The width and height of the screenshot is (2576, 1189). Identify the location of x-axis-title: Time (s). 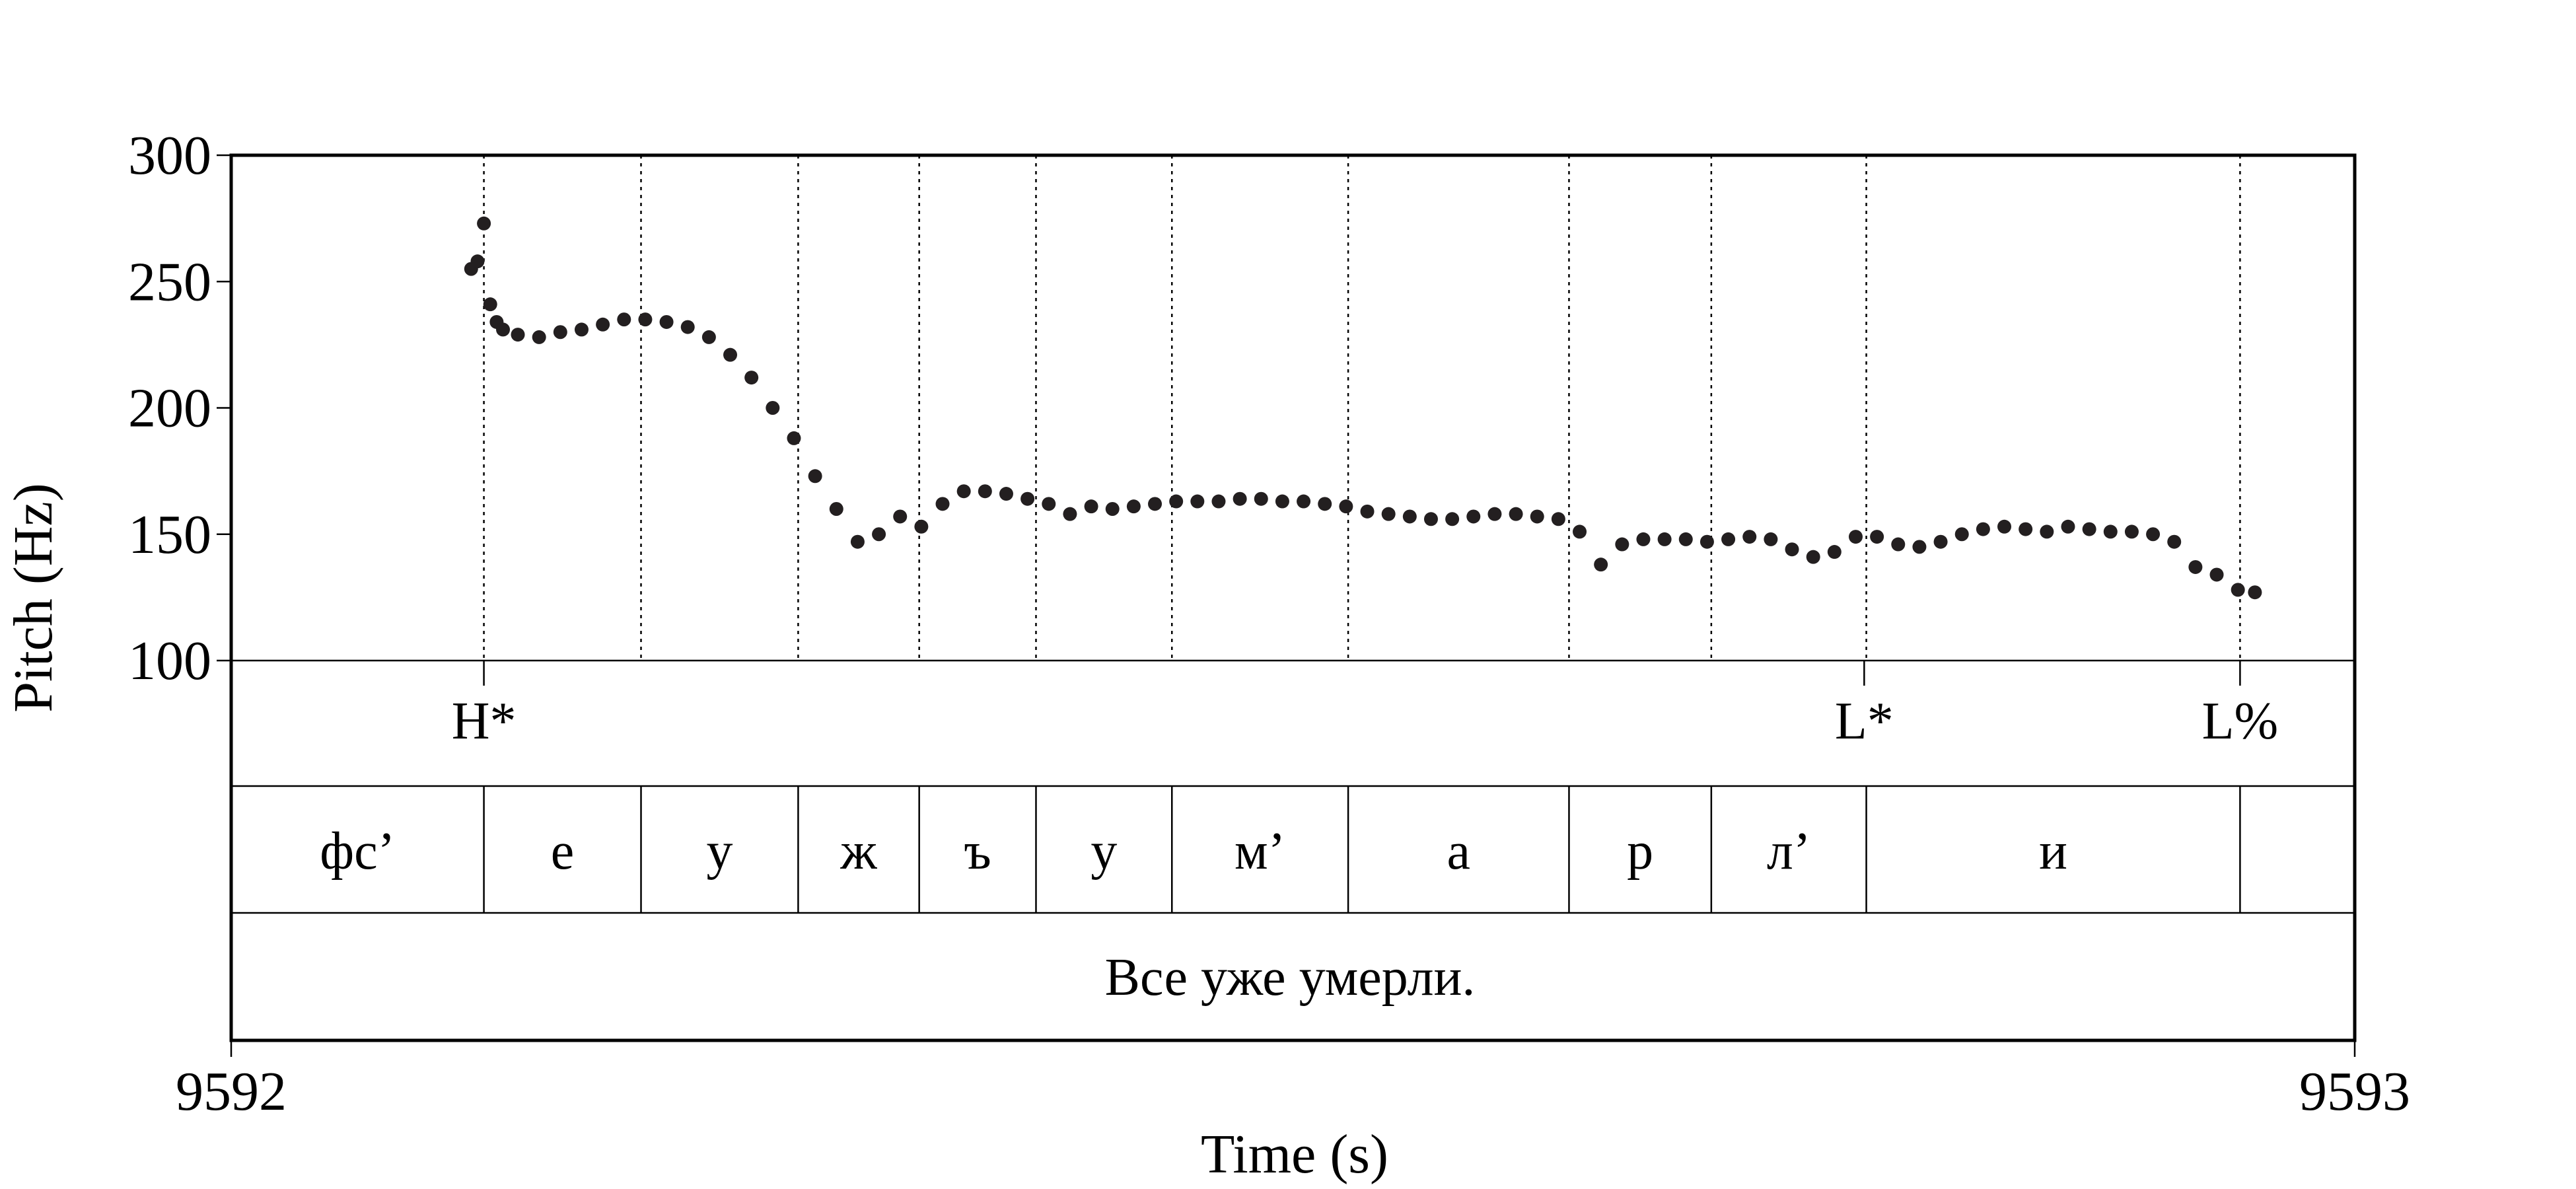
(1295, 1154).